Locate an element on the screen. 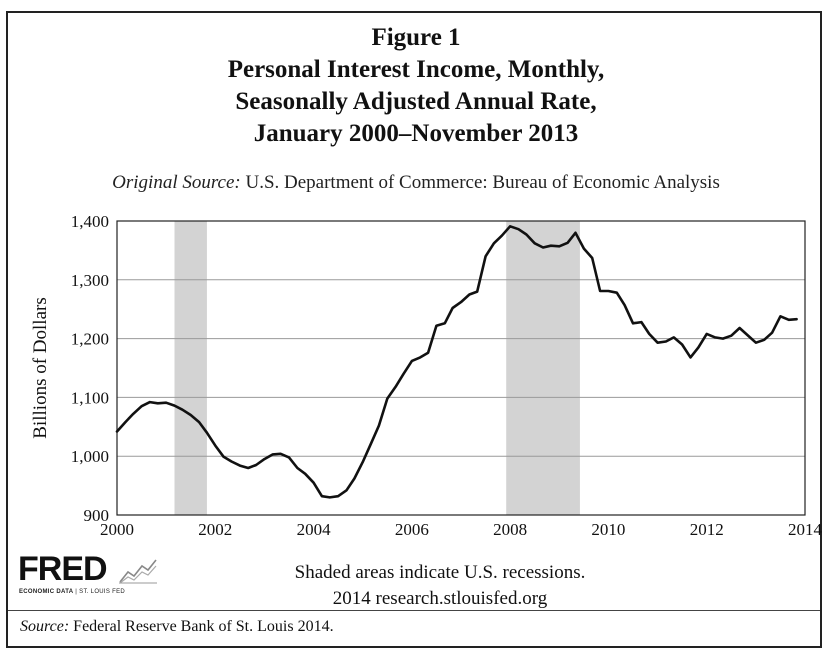  y-axis-label: Billions of Dollars is located at coordinates (40, 367).